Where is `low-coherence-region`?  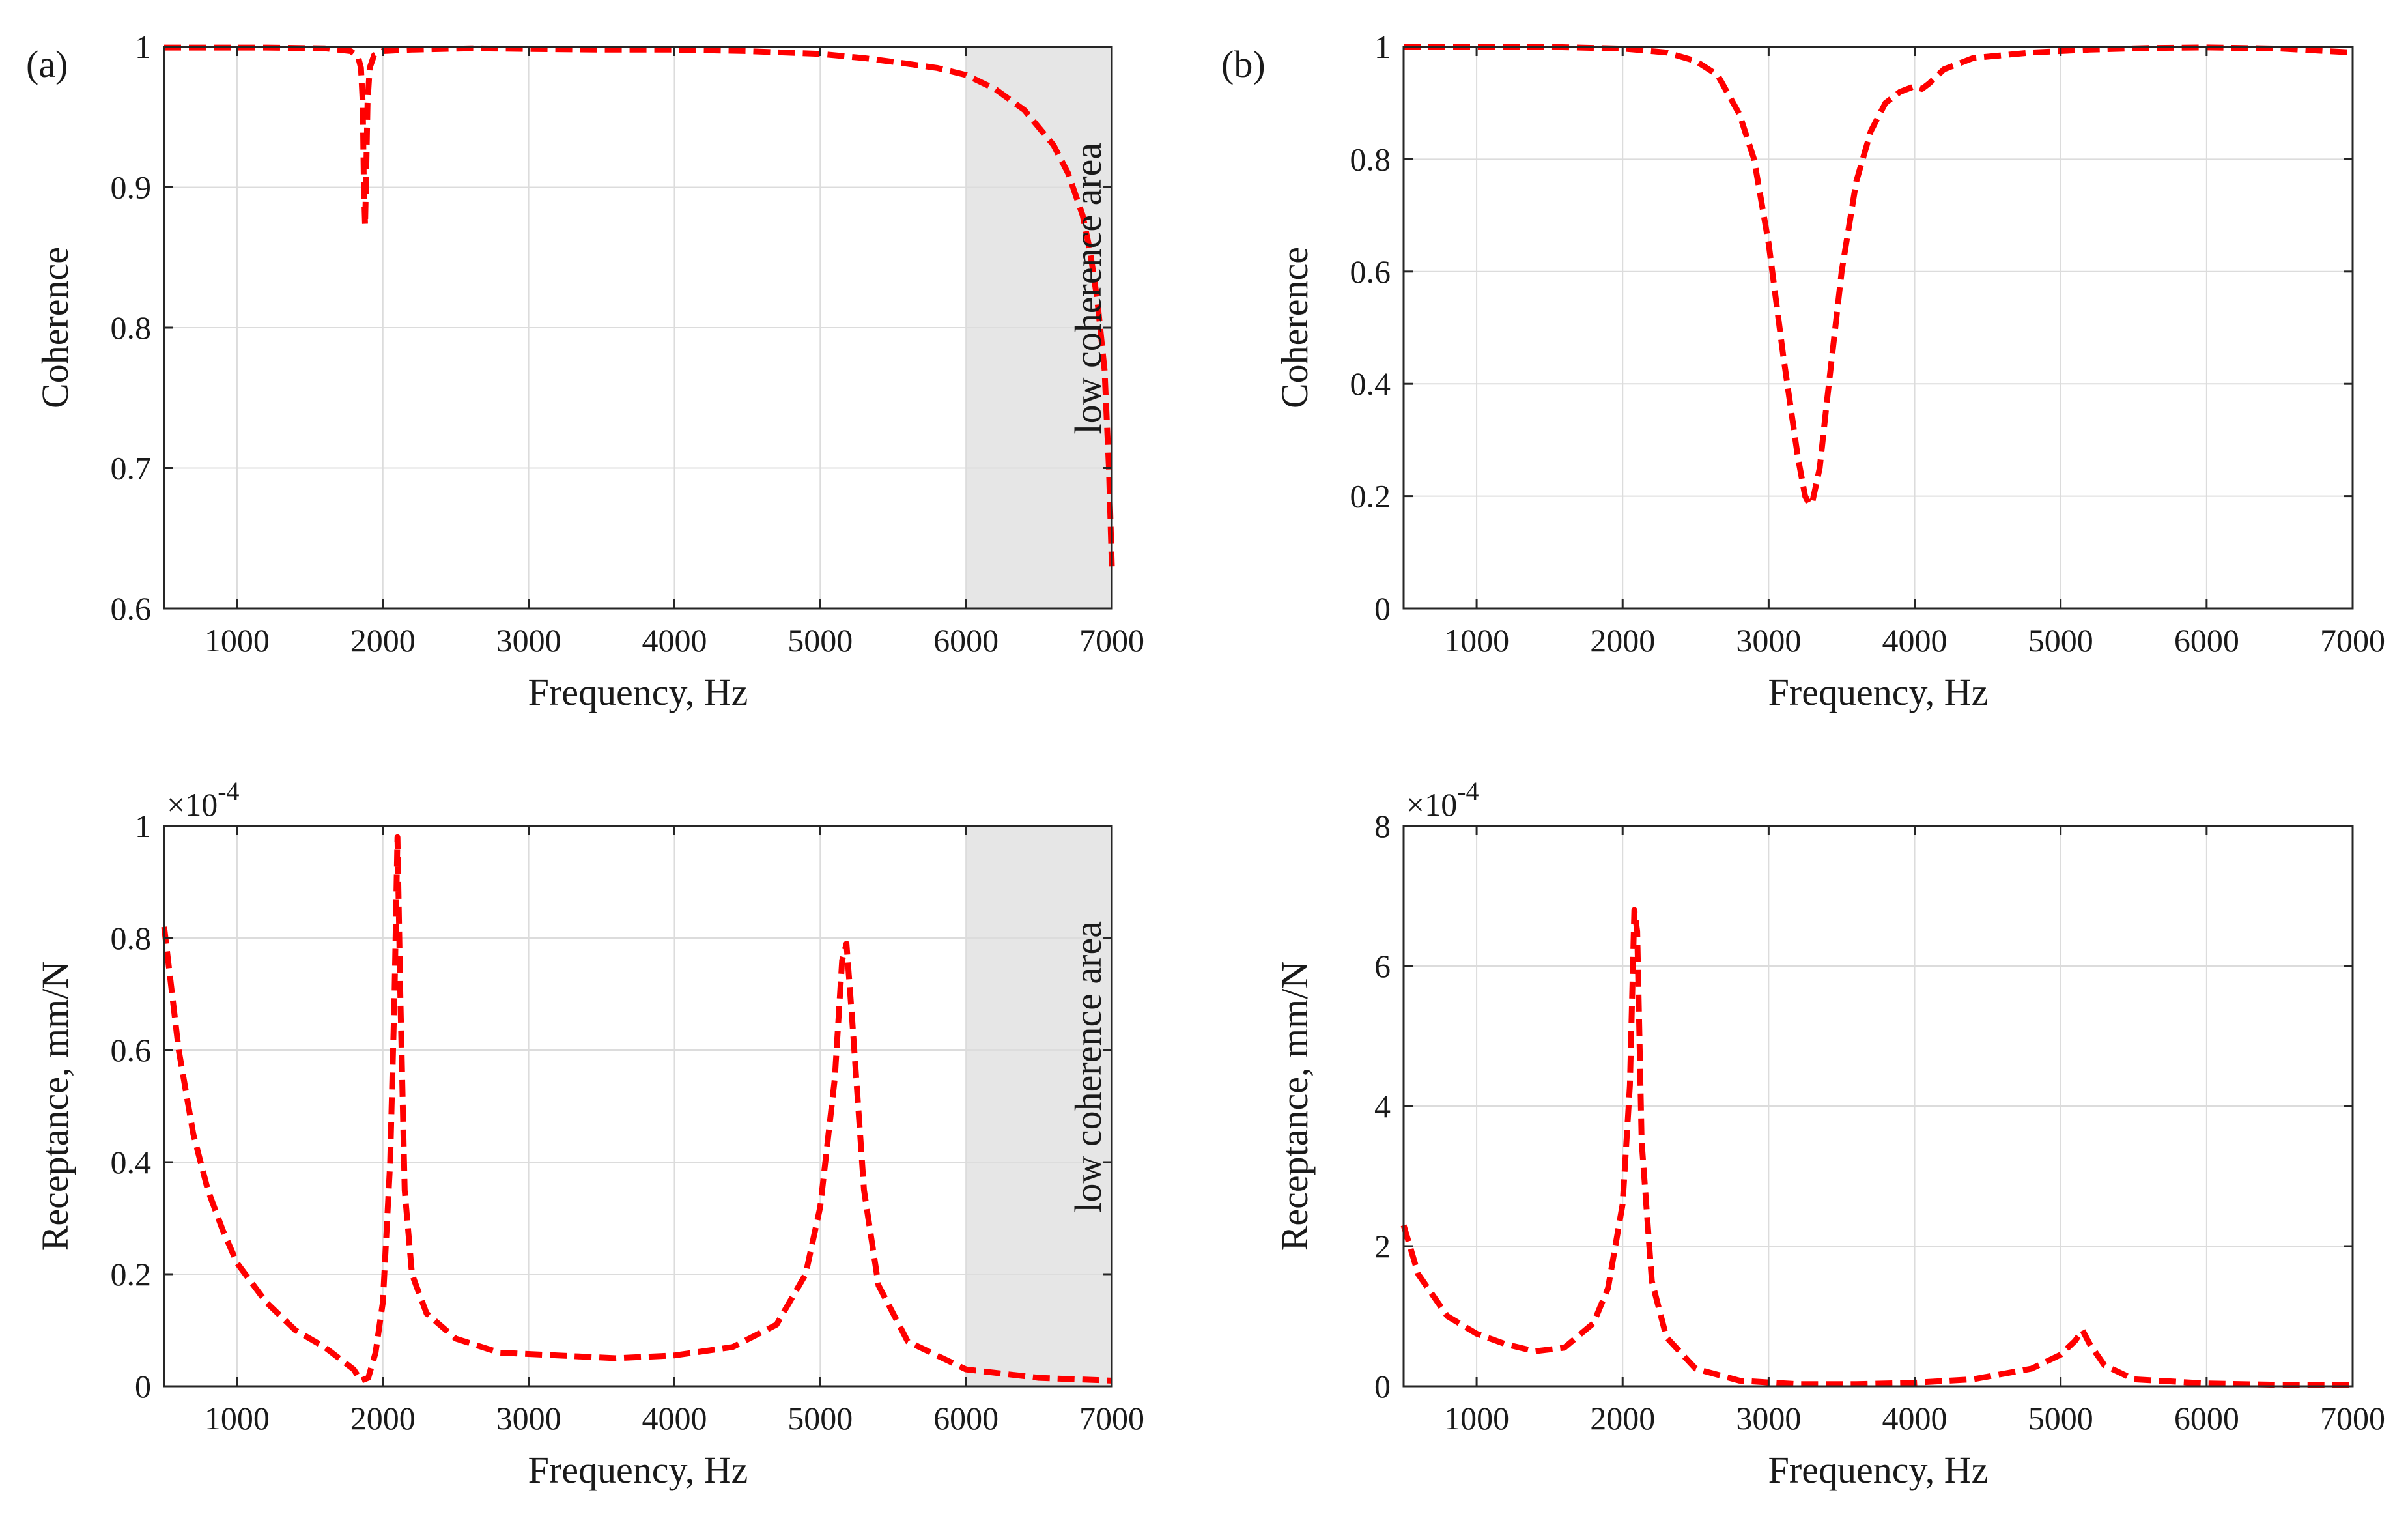 low-coherence-region is located at coordinates (1039, 1106).